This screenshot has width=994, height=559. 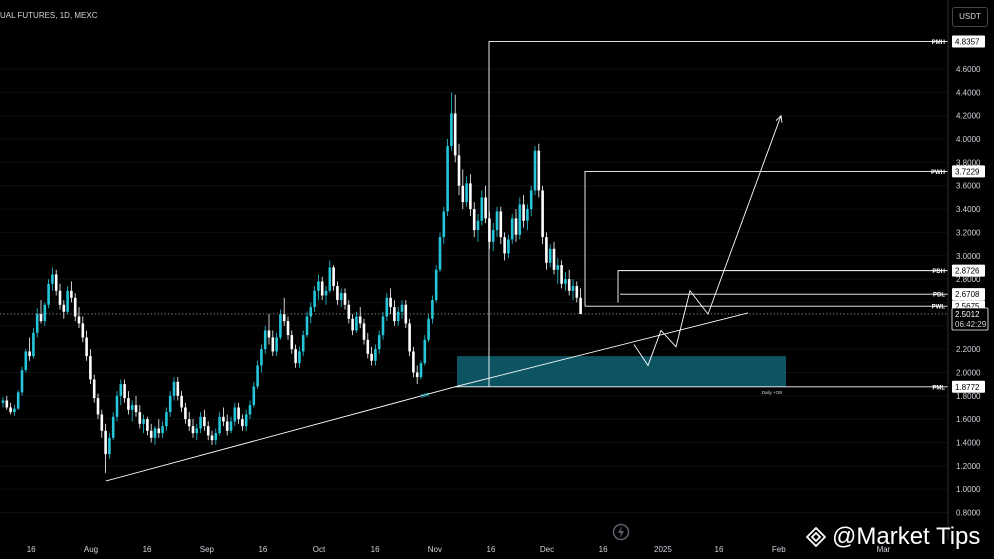 I want to click on level-value: 2.6708, so click(x=967, y=294).